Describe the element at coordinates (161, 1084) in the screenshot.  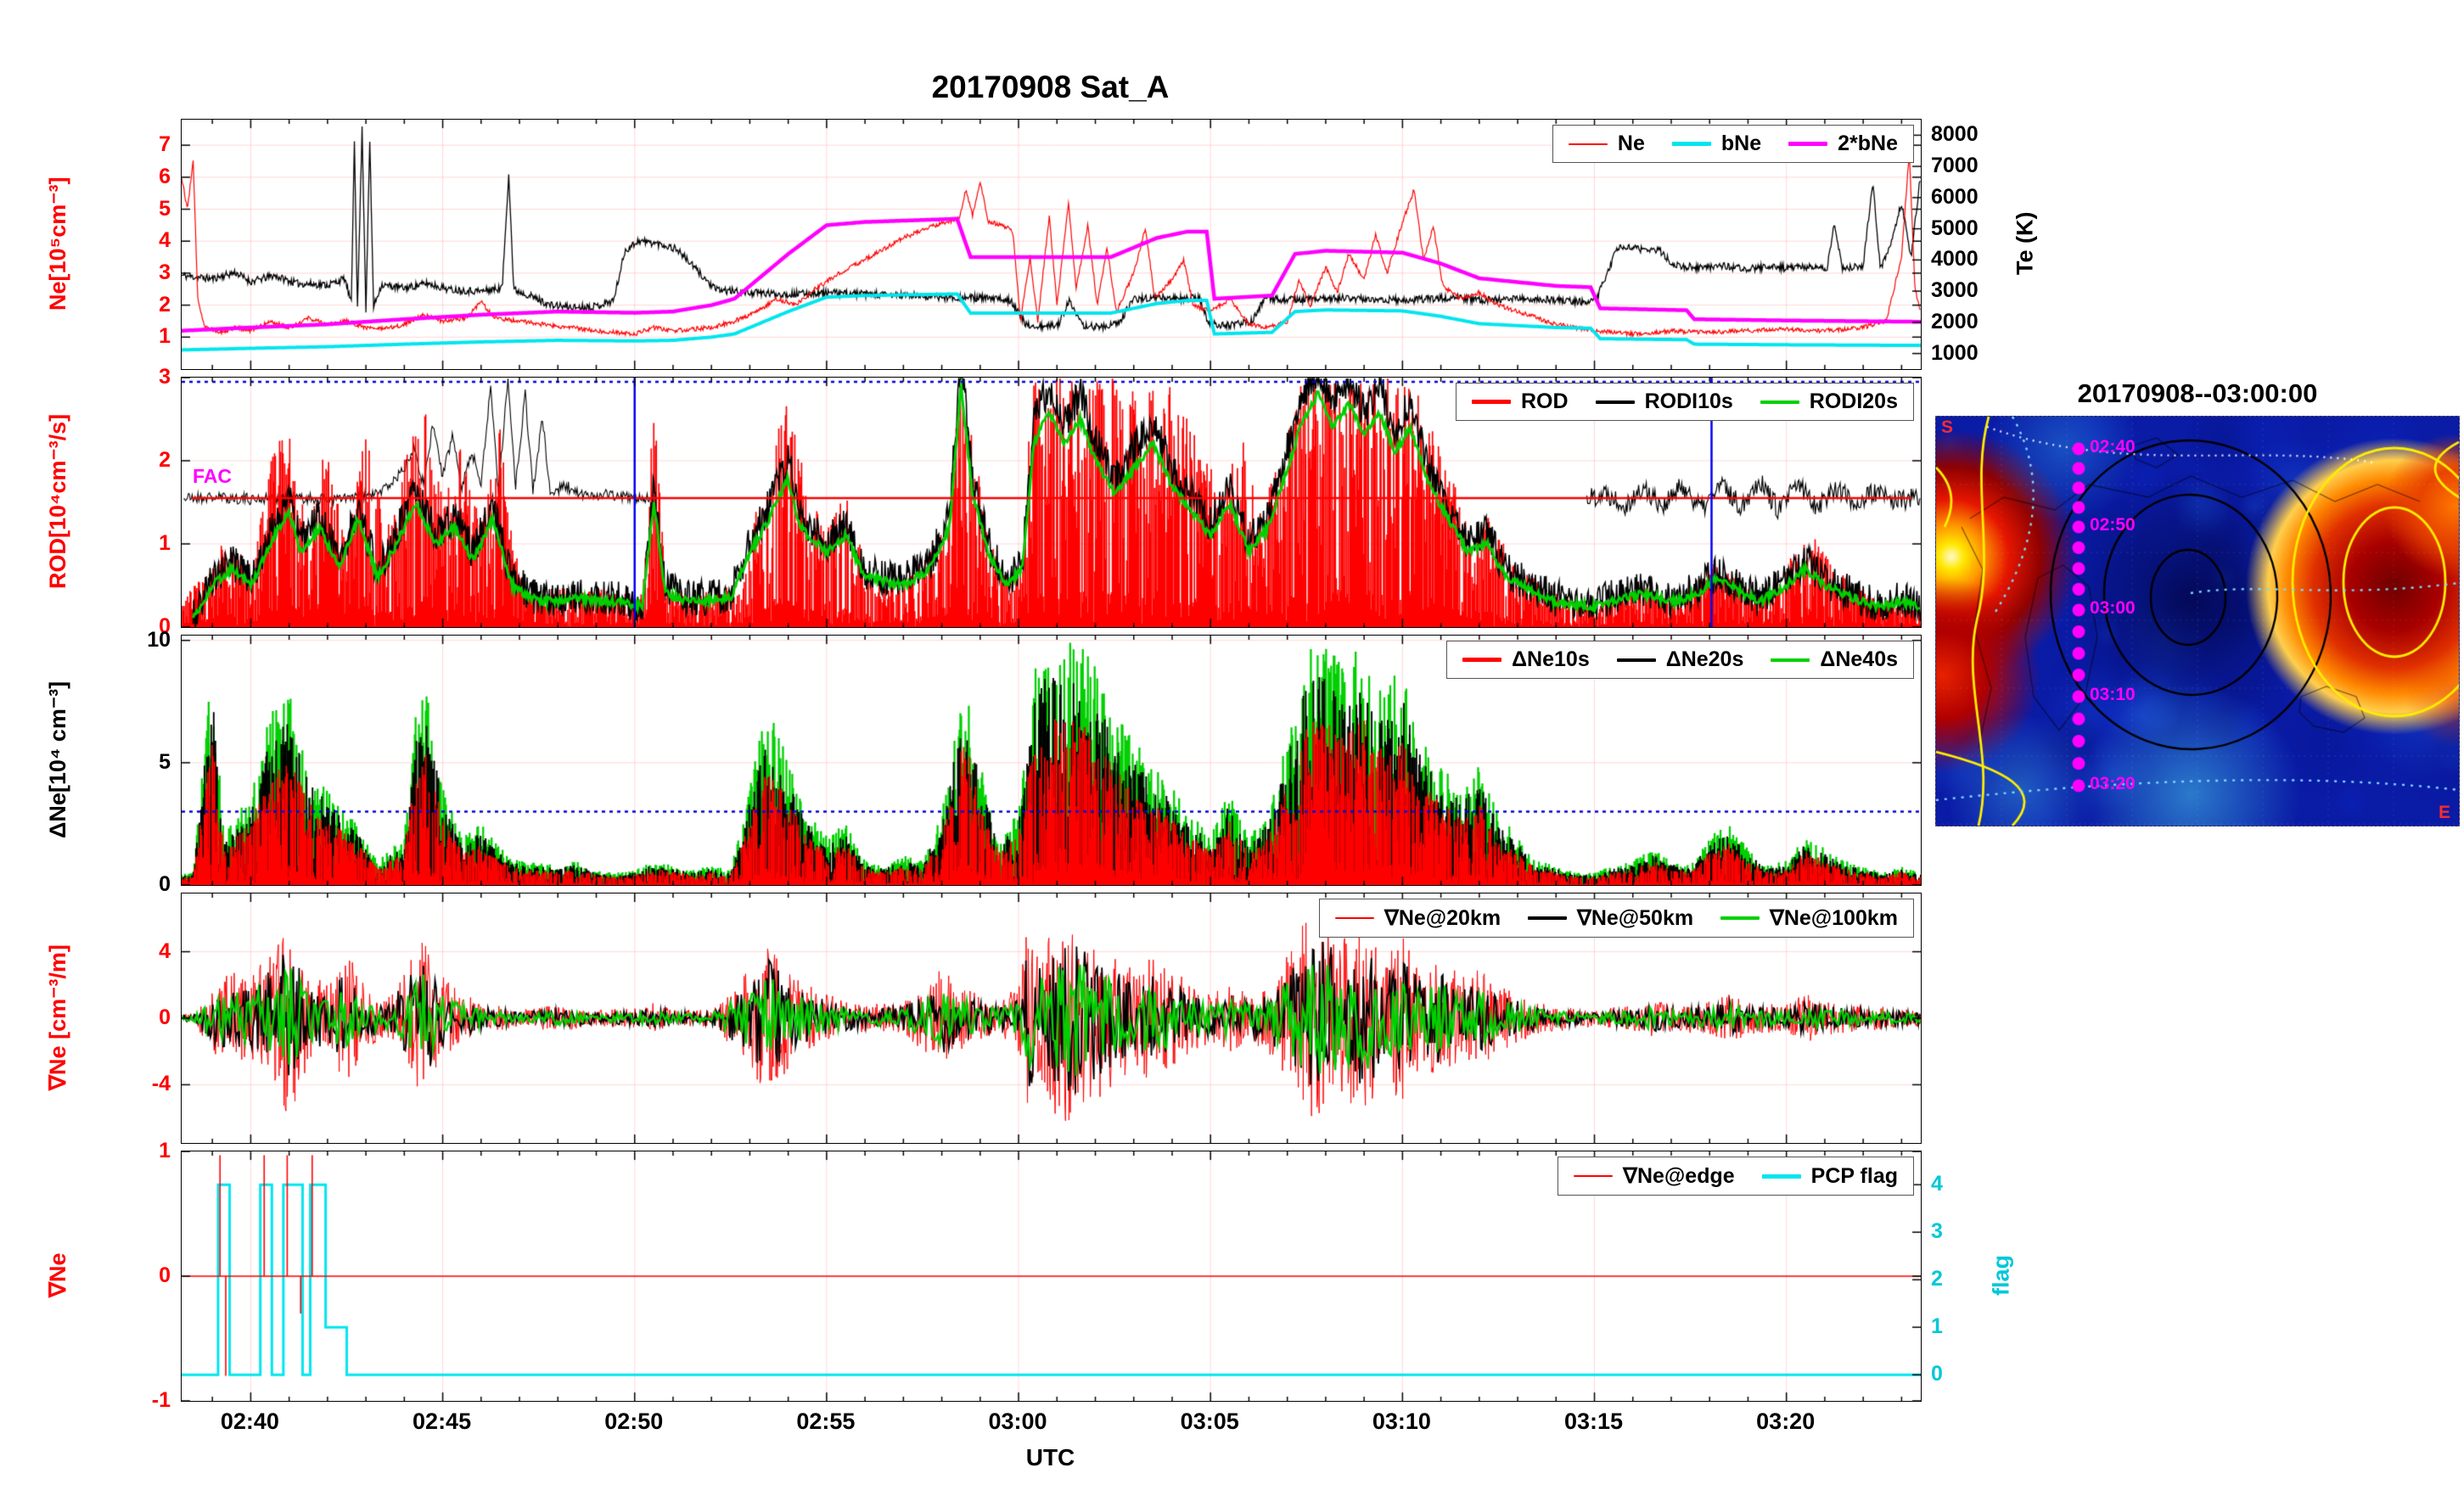
I see `y-tick-label: -4` at that location.